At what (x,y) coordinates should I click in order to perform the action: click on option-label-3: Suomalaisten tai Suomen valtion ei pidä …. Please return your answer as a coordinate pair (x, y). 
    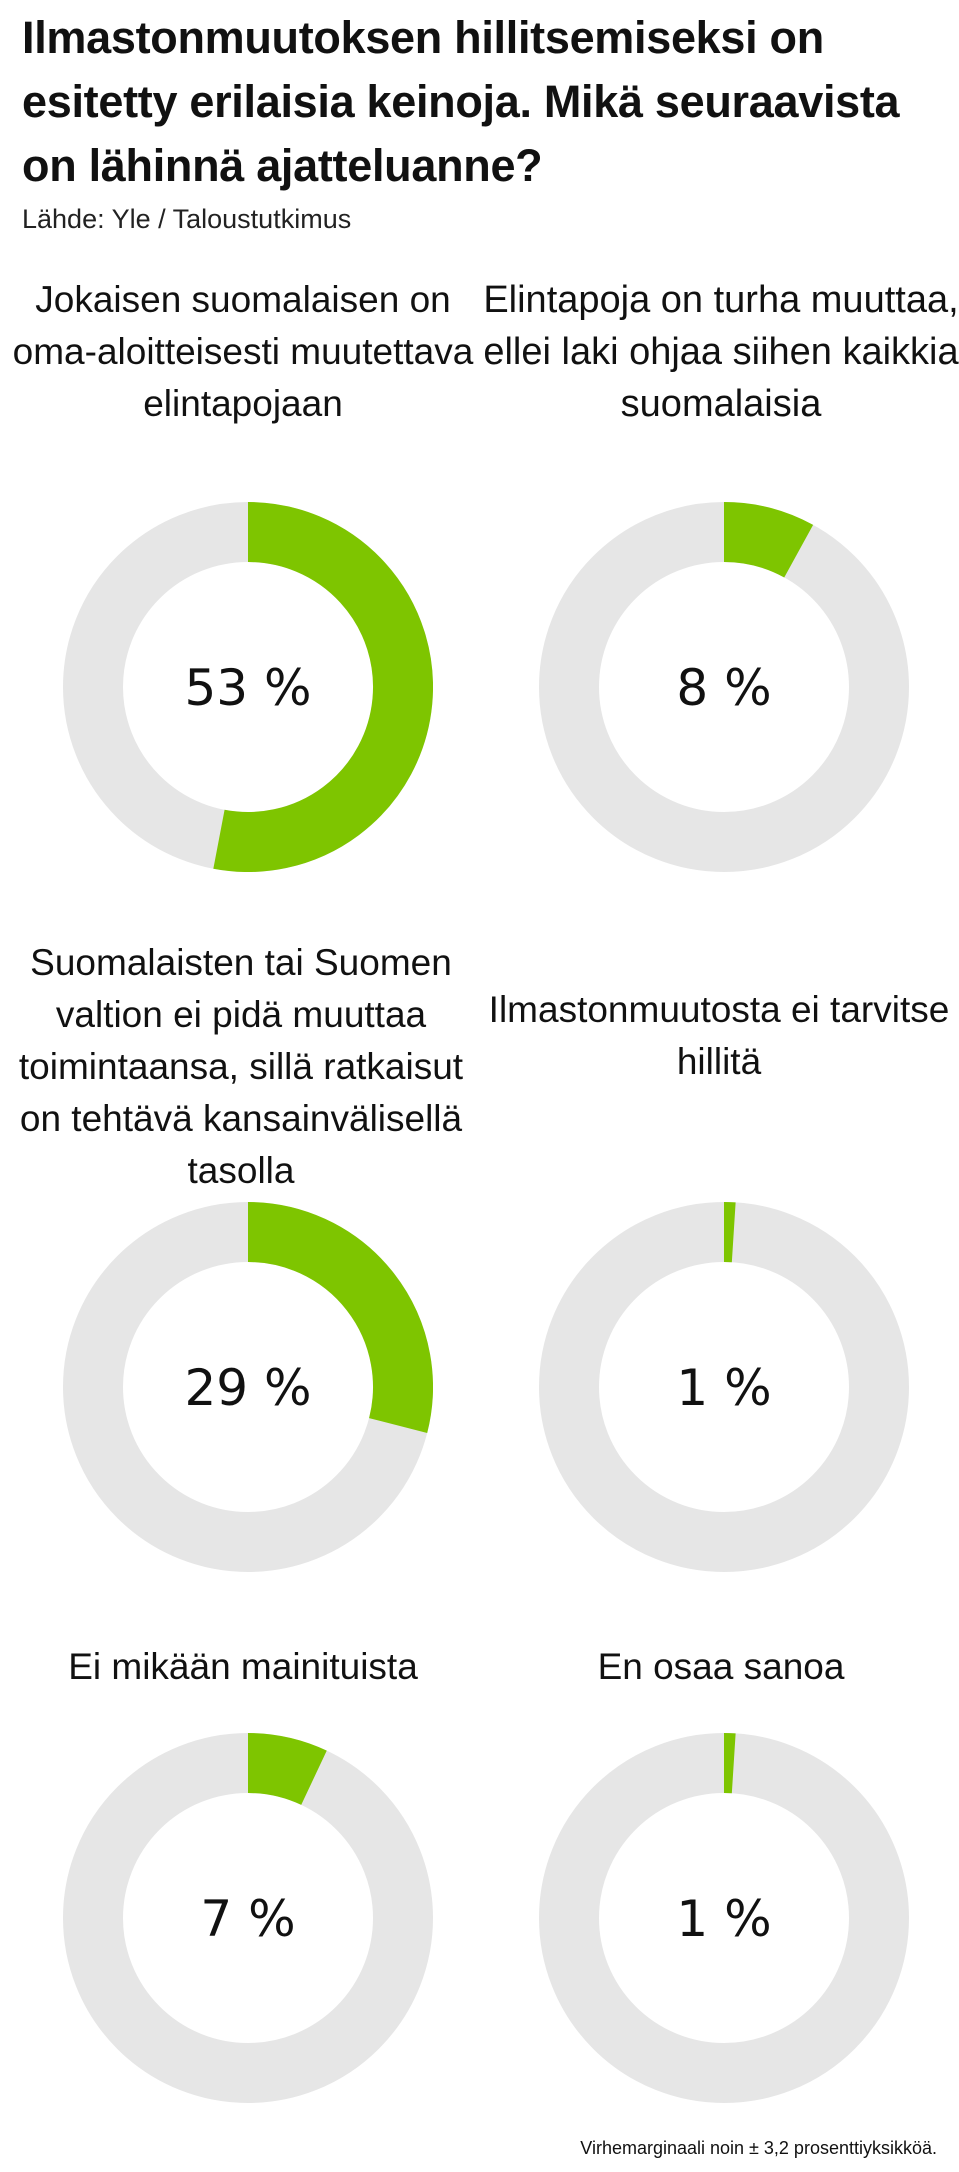
    Looking at the image, I should click on (241, 1066).